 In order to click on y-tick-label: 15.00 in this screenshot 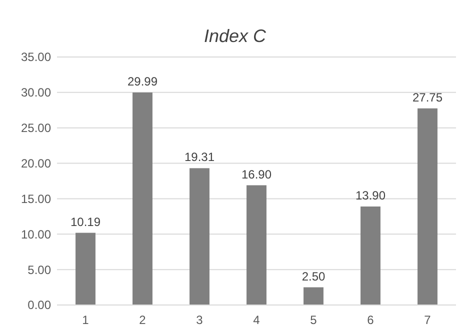, I will do `click(36, 199)`.